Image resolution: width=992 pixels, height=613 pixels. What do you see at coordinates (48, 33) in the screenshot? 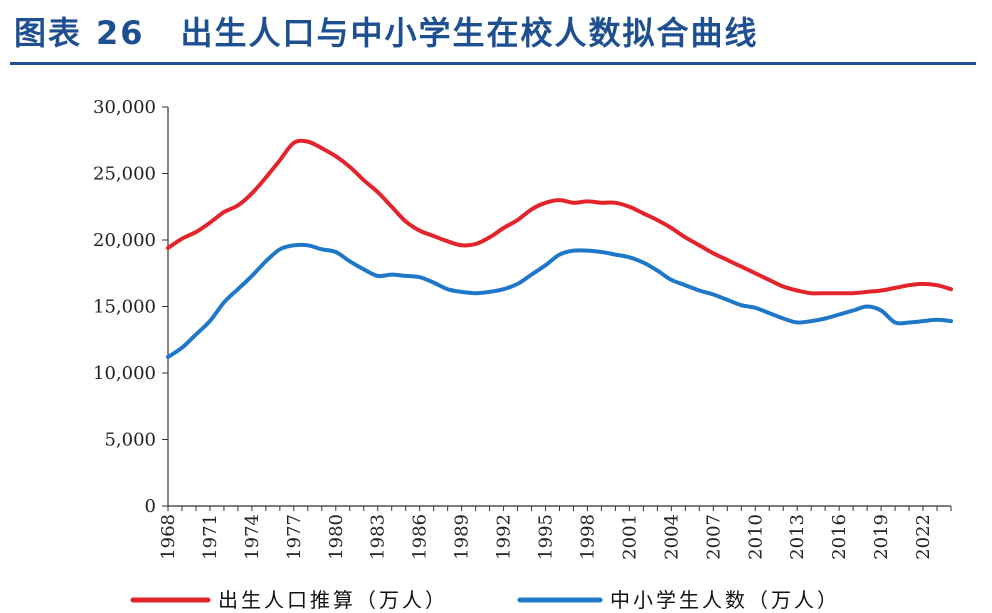
I see `figure-label: 图表` at bounding box center [48, 33].